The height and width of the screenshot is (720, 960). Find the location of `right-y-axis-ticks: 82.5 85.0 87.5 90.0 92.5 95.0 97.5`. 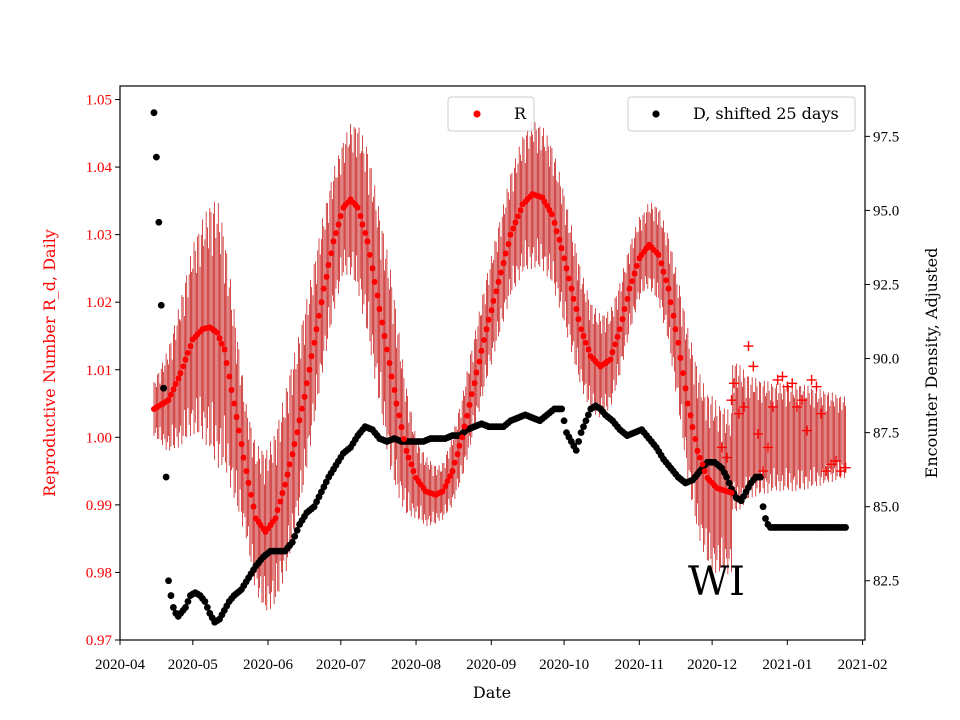

right-y-axis-ticks: 82.5 85.0 87.5 90.0 92.5 95.0 97.5 is located at coordinates (882, 359).